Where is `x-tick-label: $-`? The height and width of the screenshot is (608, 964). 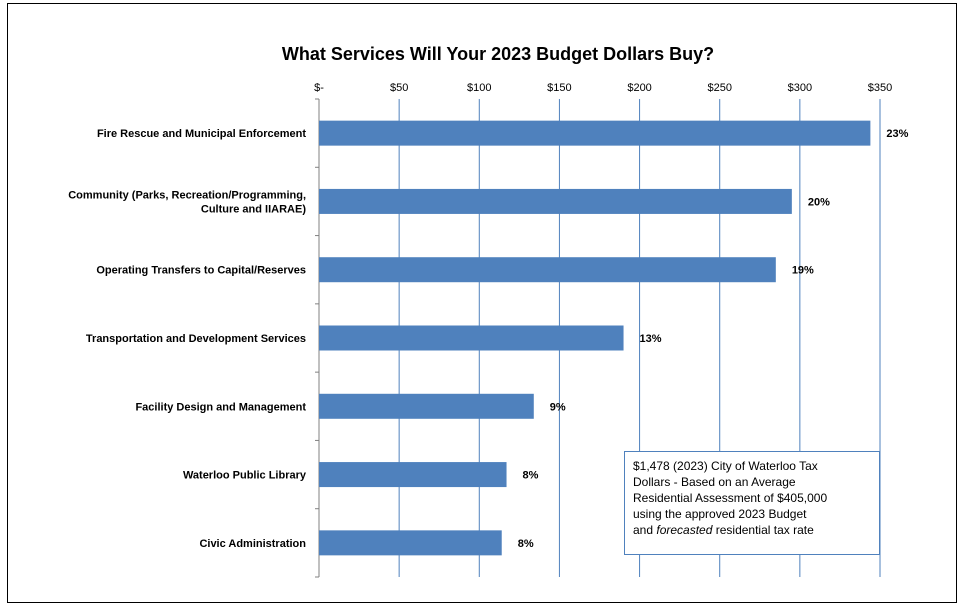
x-tick-label: $- is located at coordinates (319, 88).